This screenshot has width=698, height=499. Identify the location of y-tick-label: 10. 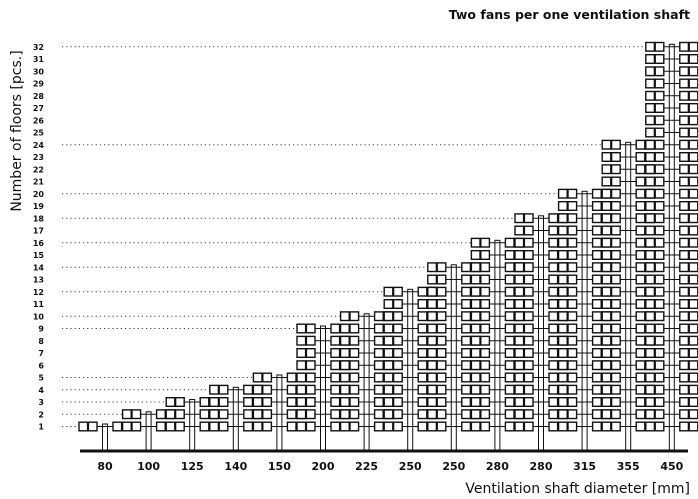
(39, 316).